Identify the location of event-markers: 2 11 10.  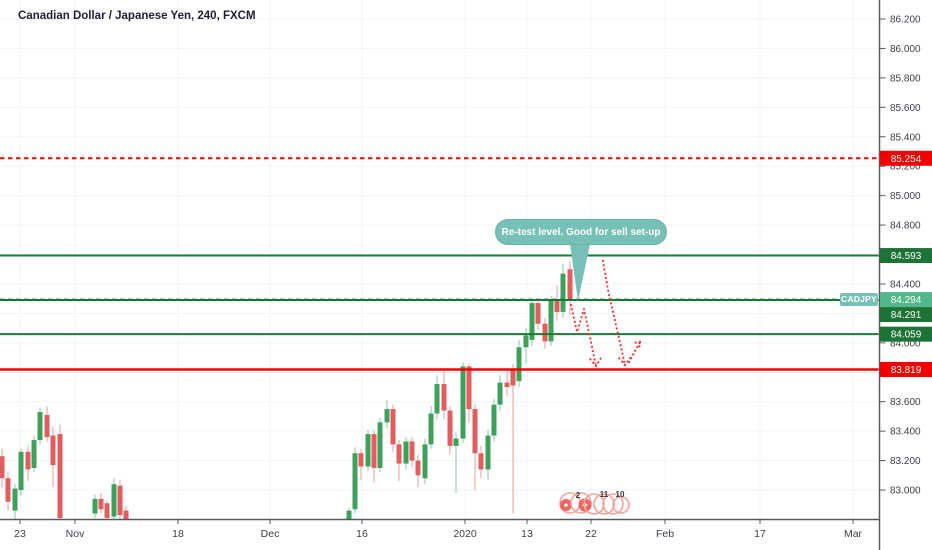
(594, 502).